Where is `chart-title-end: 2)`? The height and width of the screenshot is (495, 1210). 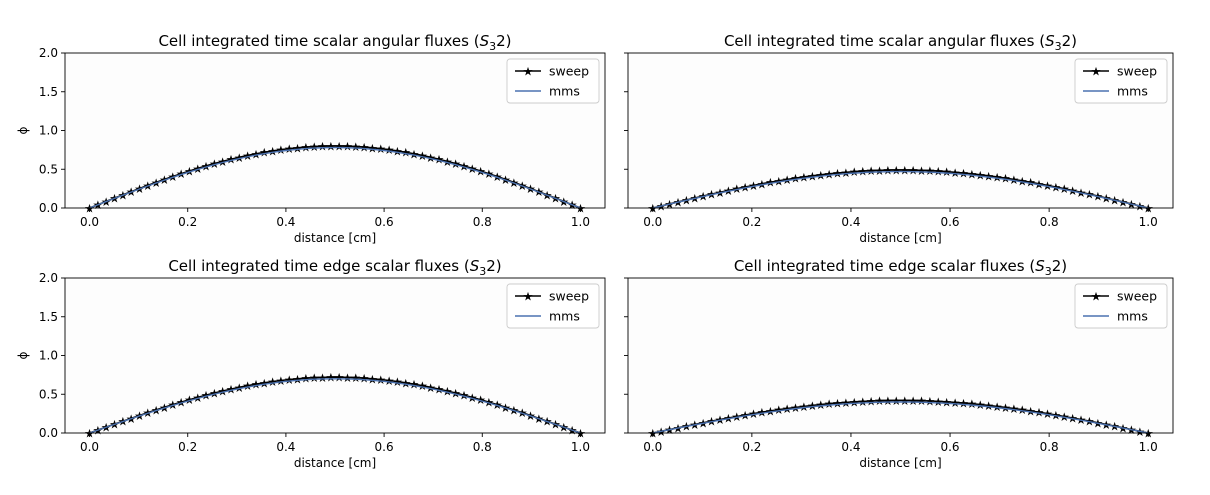 chart-title-end: 2) is located at coordinates (503, 41).